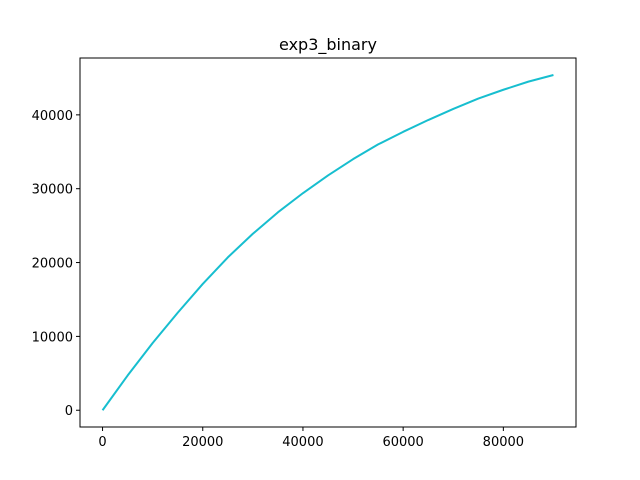 The image size is (640, 480). What do you see at coordinates (503, 442) in the screenshot?
I see `x-tick-label: 80000` at bounding box center [503, 442].